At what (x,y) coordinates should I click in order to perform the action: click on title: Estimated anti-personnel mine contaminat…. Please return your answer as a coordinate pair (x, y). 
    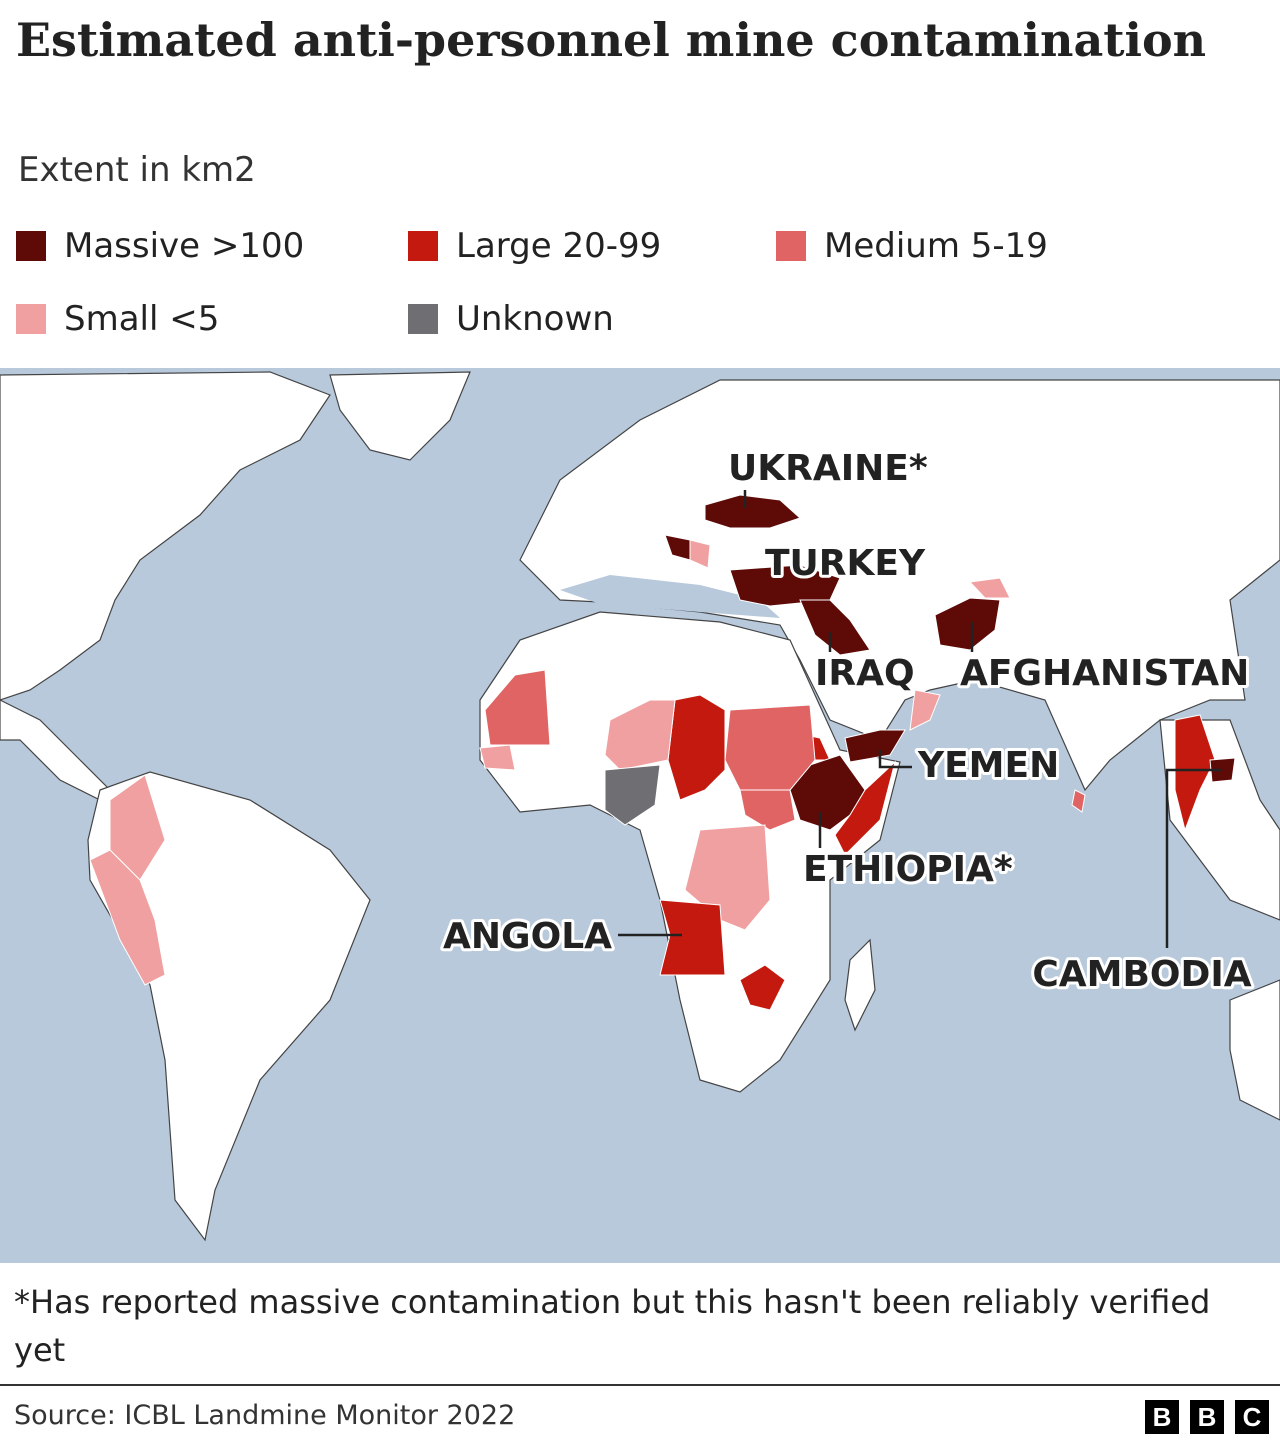
    Looking at the image, I should click on (611, 40).